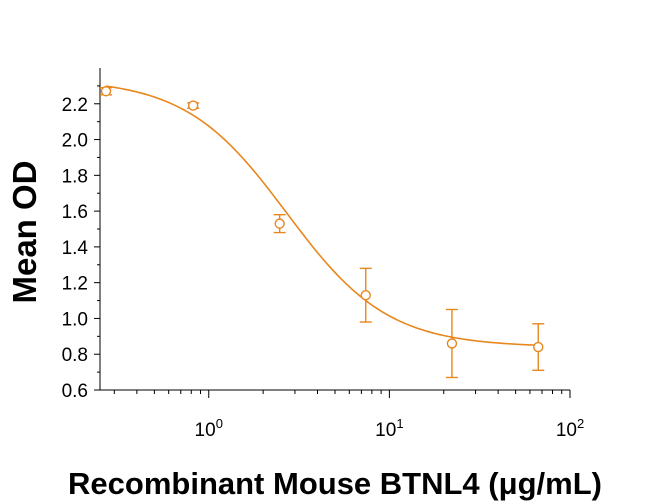 This screenshot has height=504, width=650. I want to click on y-tick-label: 1.8, so click(75, 176).